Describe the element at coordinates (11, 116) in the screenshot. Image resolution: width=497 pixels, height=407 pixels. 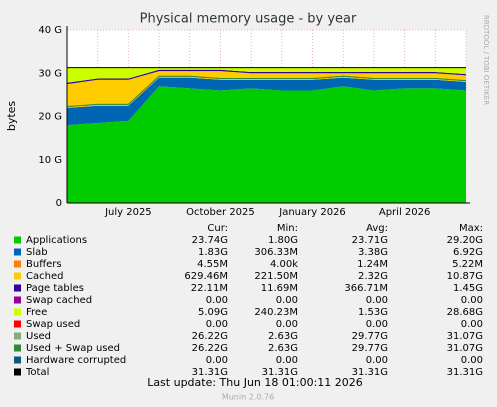
I see `y-axis-label: bytes` at that location.